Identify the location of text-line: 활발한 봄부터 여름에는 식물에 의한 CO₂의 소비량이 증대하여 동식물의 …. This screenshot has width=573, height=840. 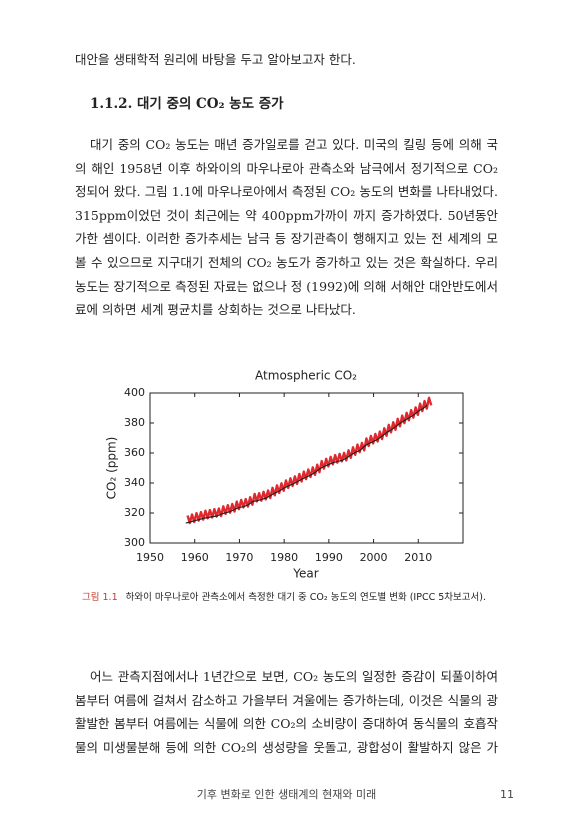
(286, 724).